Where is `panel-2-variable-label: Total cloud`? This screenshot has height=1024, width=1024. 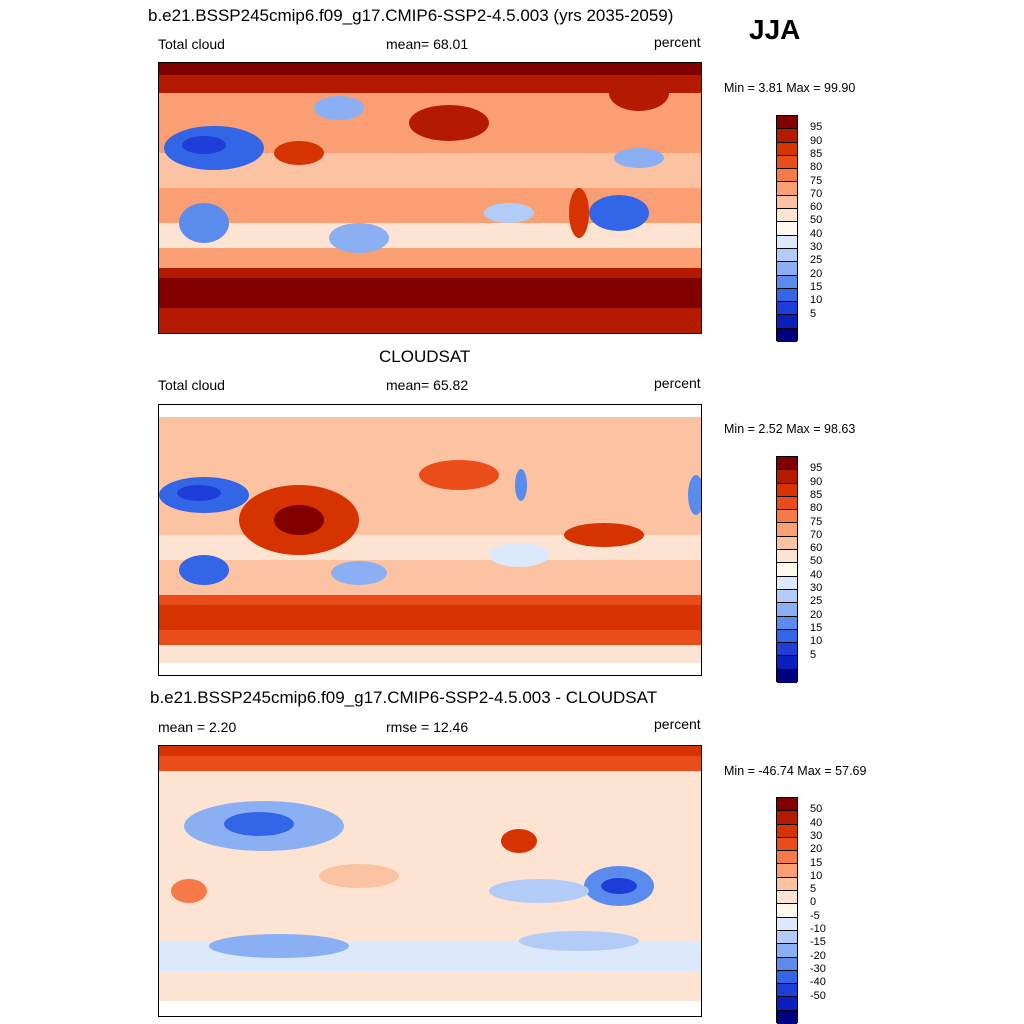 panel-2-variable-label: Total cloud is located at coordinates (191, 385).